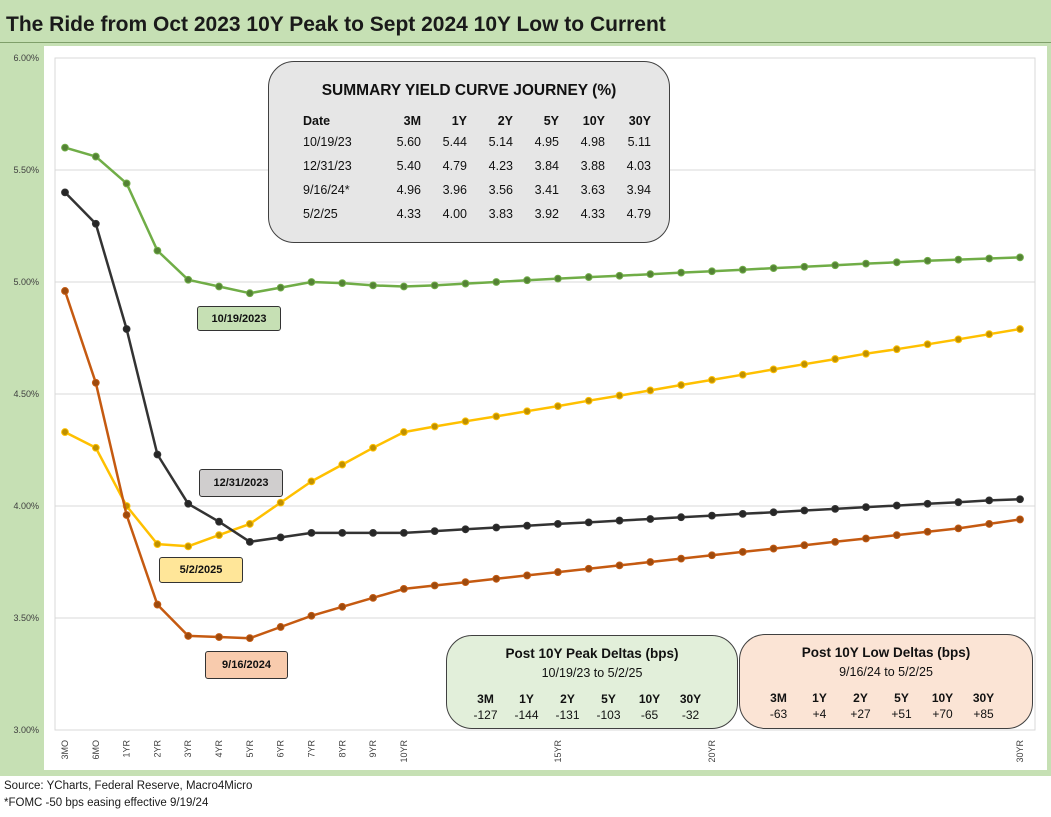 The image size is (1051, 817). What do you see at coordinates (96, 750) in the screenshot?
I see `x-tick-label: 6MO` at bounding box center [96, 750].